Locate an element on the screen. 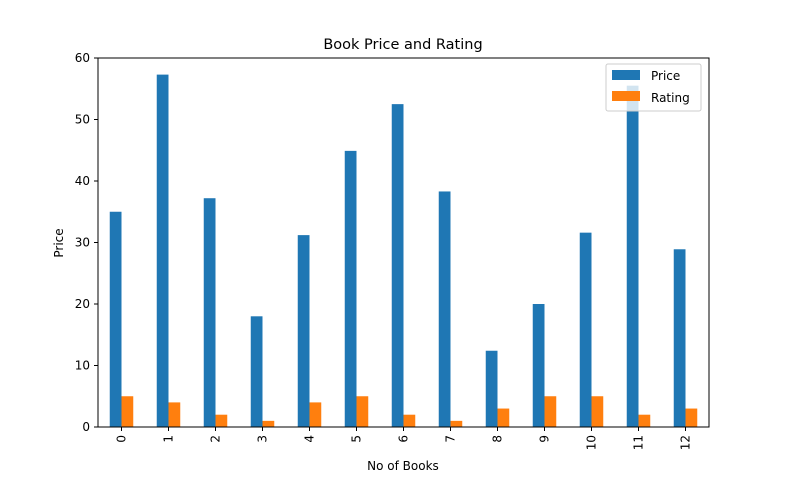 The height and width of the screenshot is (480, 787). y-axis-label: Price is located at coordinates (59, 242).